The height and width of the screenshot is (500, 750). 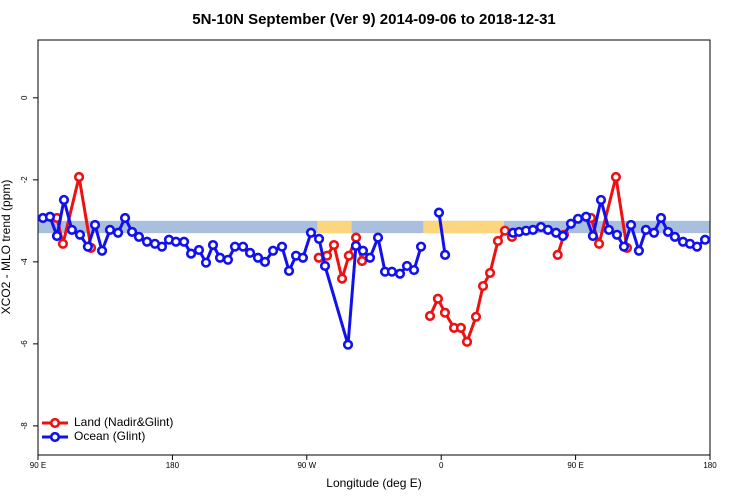 What do you see at coordinates (373, 483) in the screenshot?
I see `x-axis-label: Longitude (deg E)` at bounding box center [373, 483].